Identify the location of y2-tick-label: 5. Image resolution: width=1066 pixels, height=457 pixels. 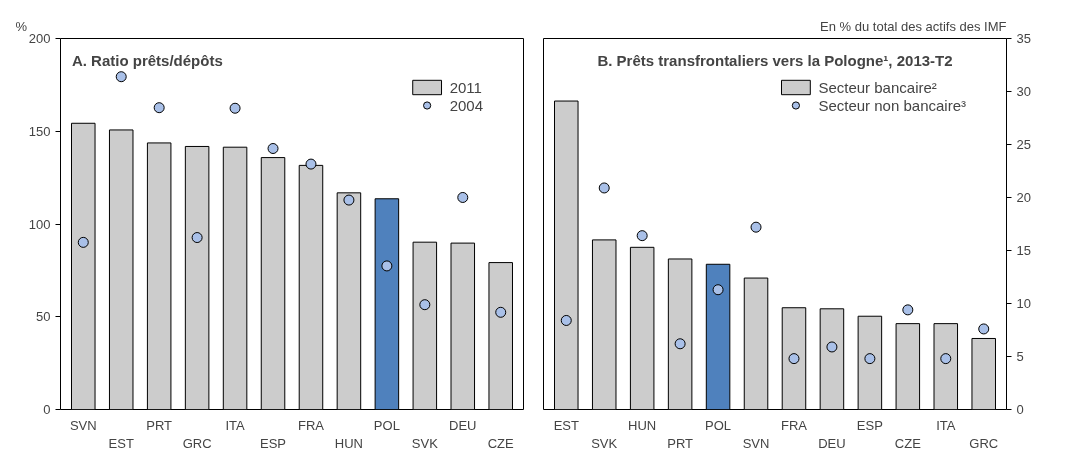
(1020, 356).